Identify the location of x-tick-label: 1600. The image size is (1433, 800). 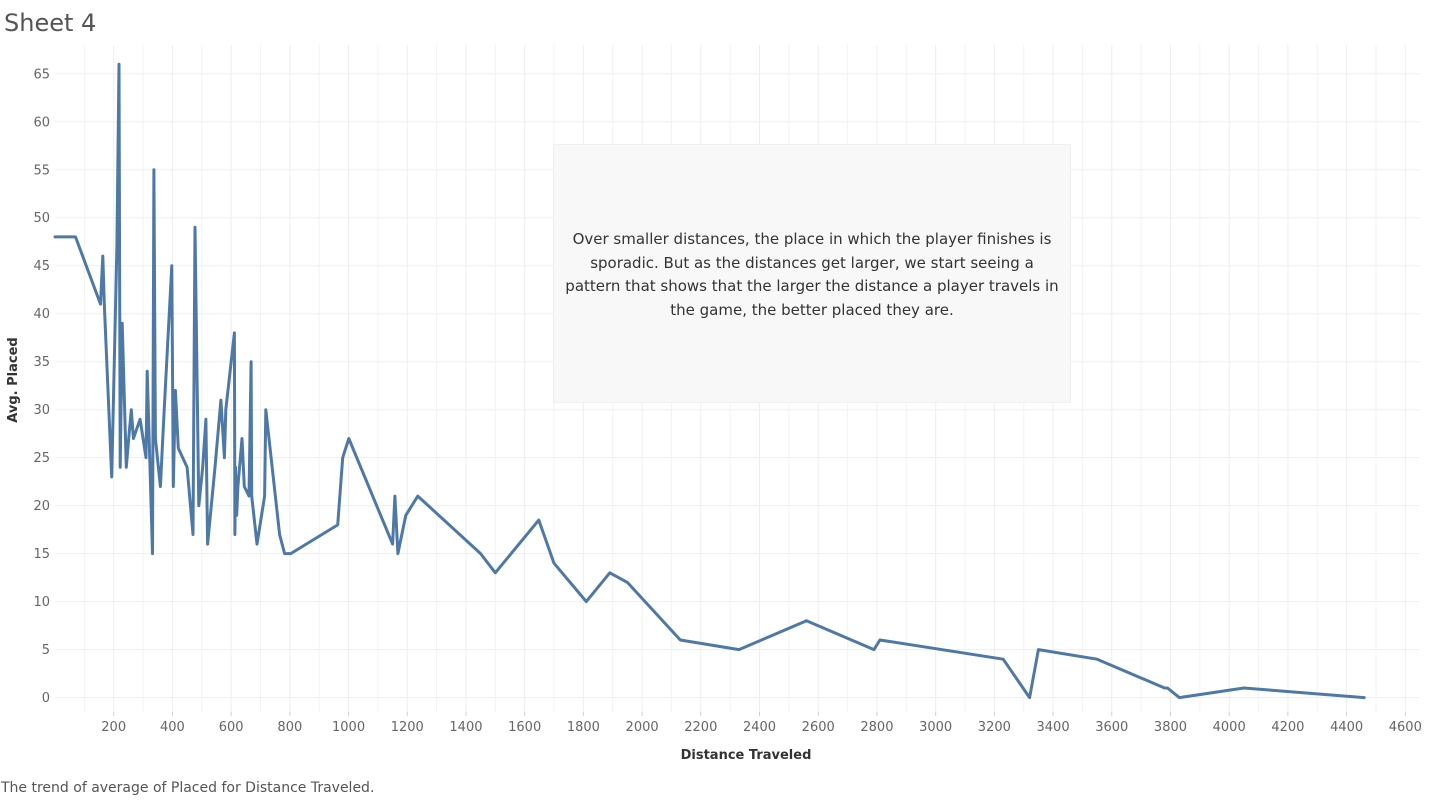
(524, 727).